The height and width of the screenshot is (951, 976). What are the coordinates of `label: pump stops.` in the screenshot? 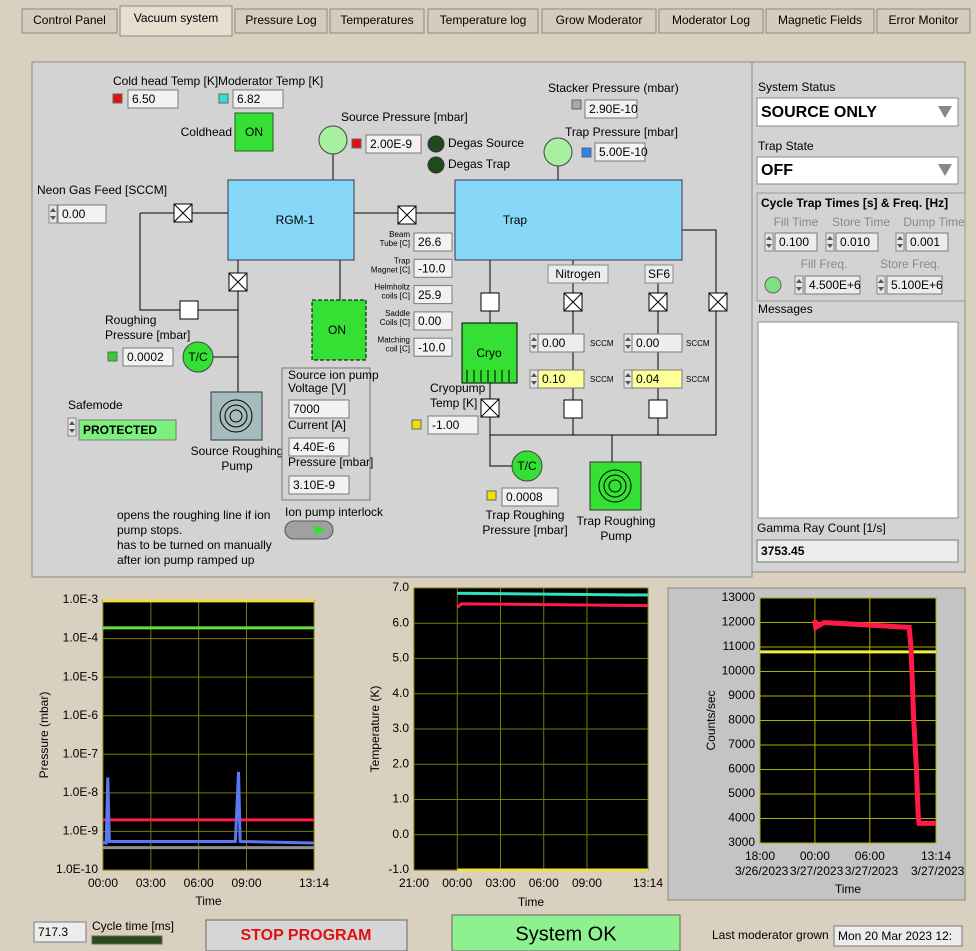 It's located at (149, 530).